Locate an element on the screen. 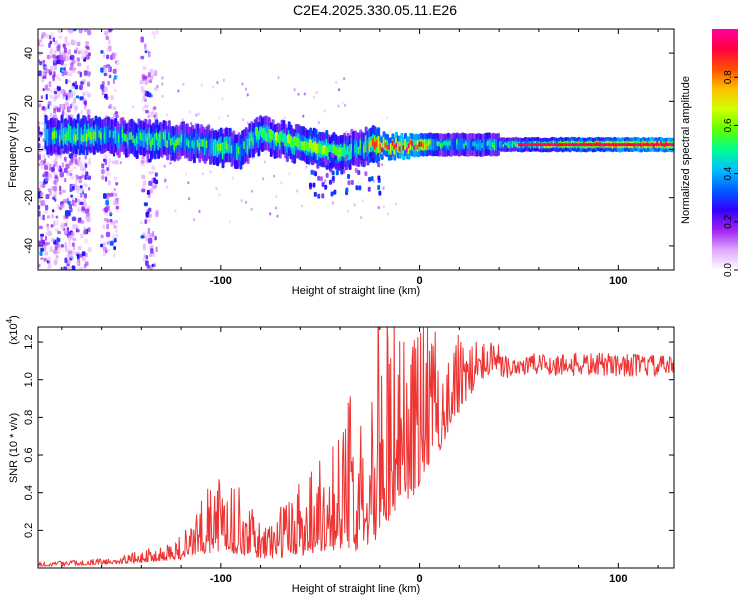 This screenshot has width=750, height=600. spectrogram-y-axis-label: Frequency (Hz) is located at coordinates (13, 150).